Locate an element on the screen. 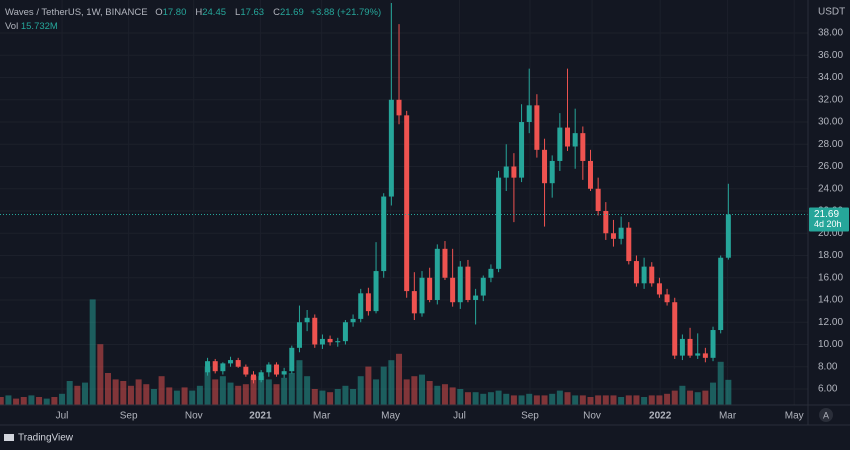 This screenshot has width=850, height=450. y-tick-label: 30.00 is located at coordinates (830, 122).